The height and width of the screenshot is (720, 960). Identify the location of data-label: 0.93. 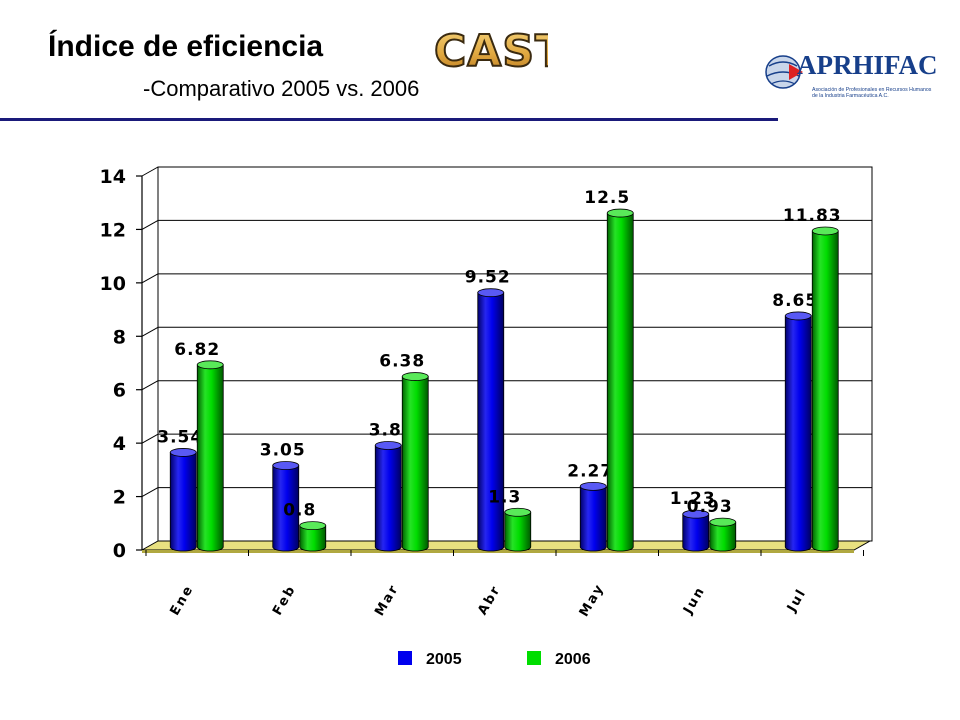
(710, 507).